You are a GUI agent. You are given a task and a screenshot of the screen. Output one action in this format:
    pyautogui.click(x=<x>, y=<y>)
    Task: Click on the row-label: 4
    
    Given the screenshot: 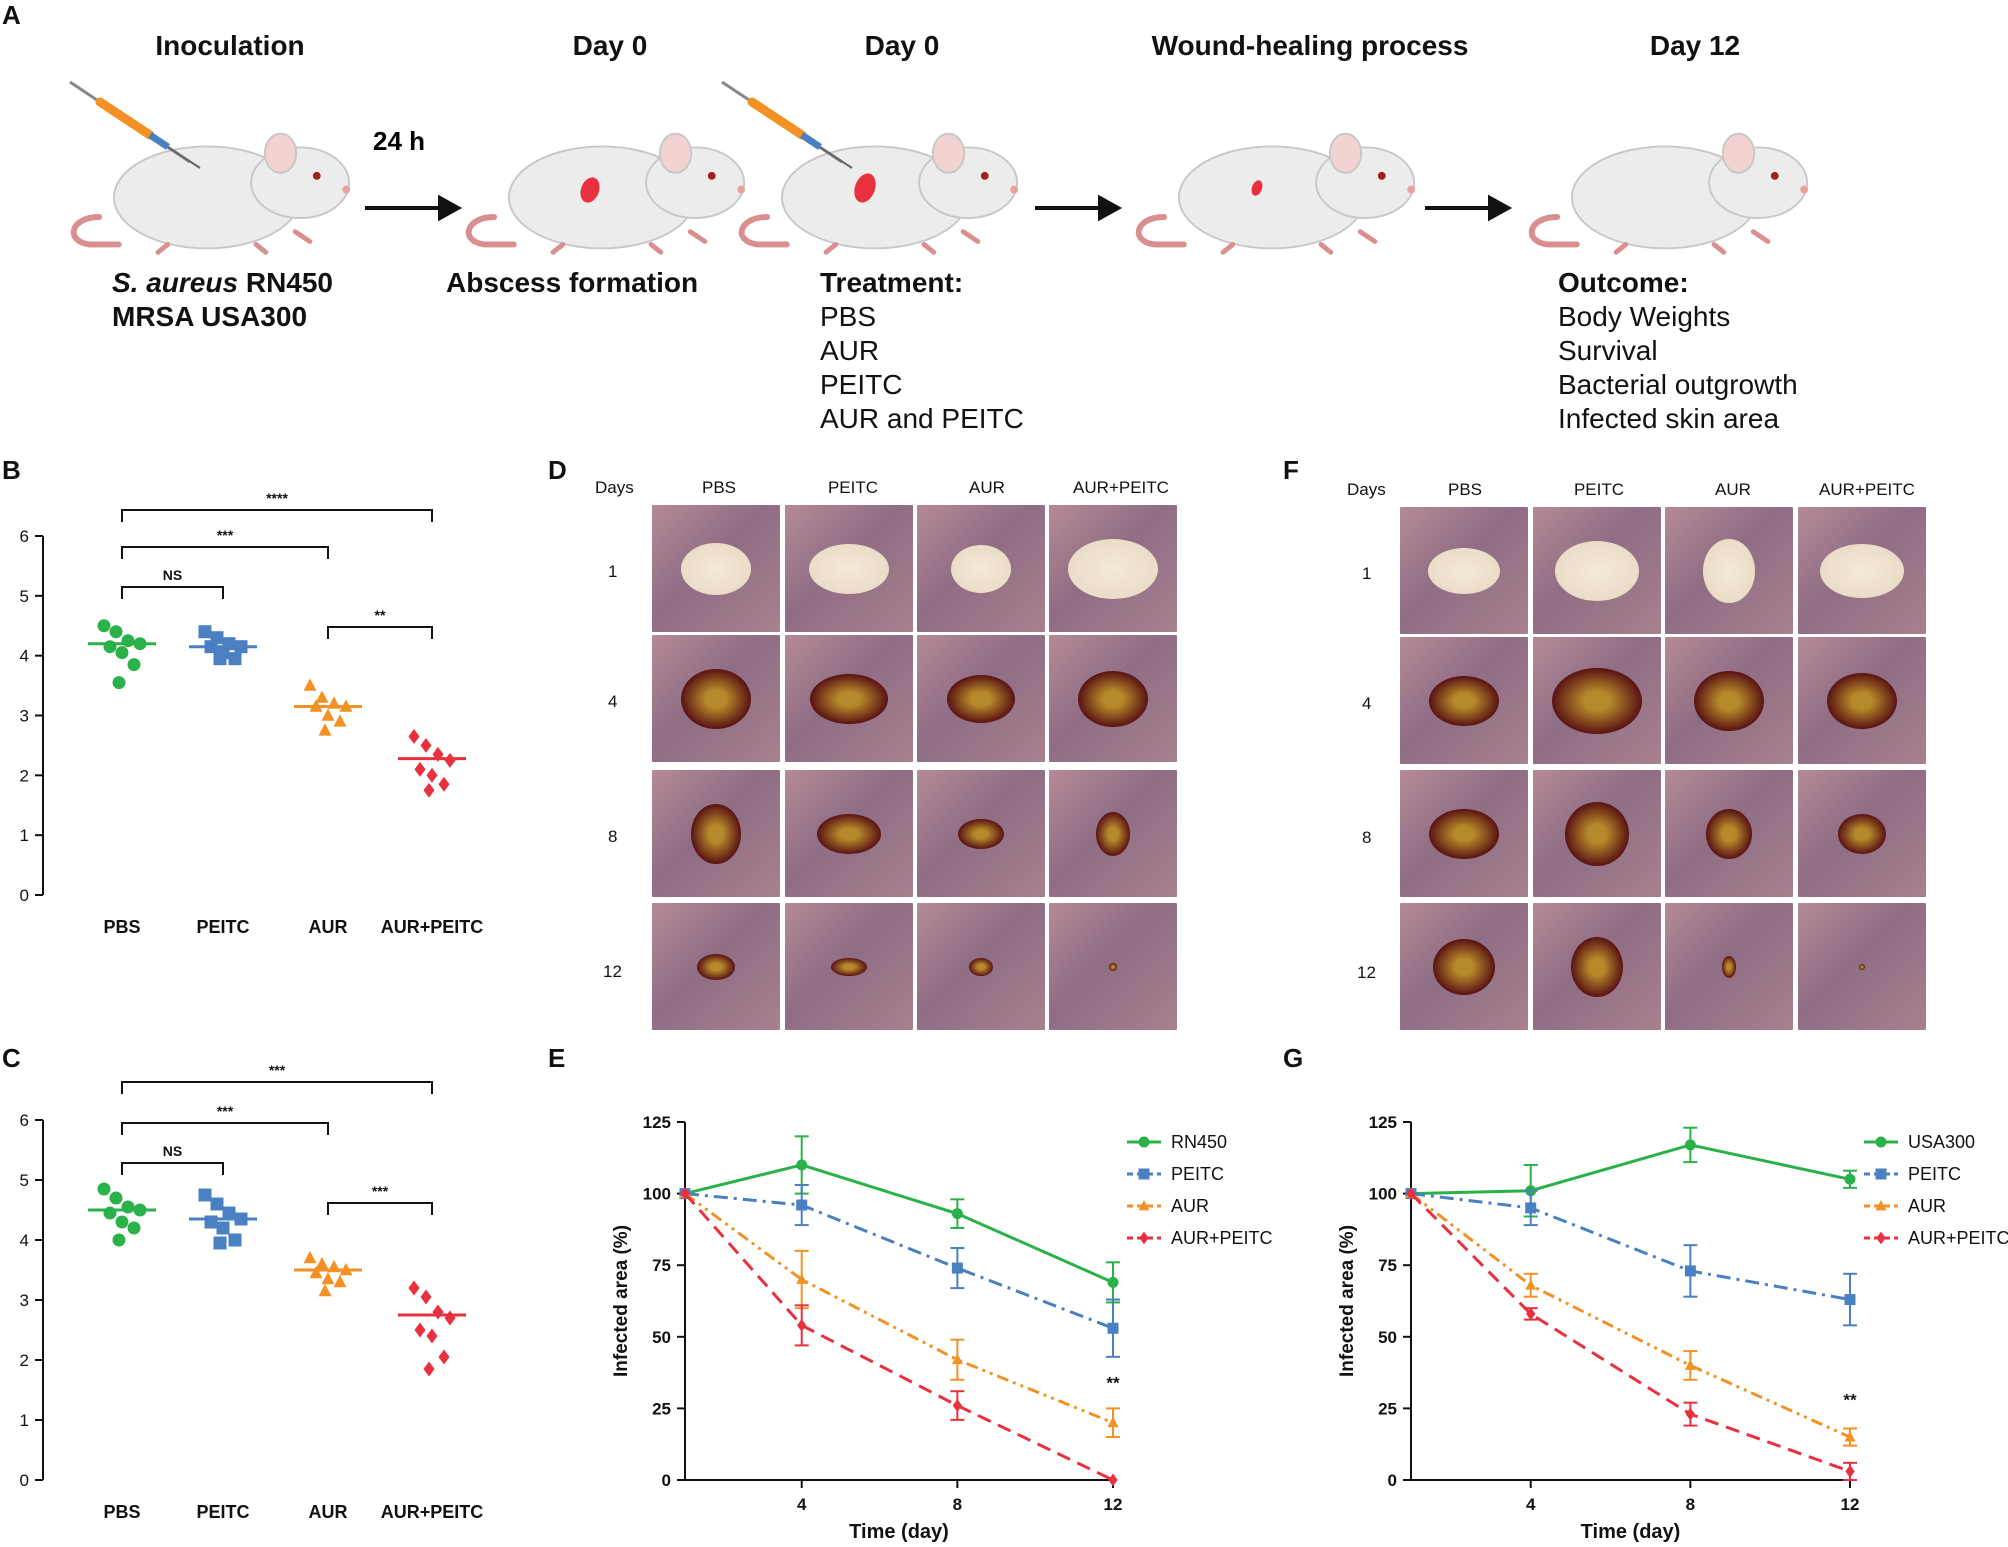 What is the action you would take?
    pyautogui.click(x=1367, y=703)
    